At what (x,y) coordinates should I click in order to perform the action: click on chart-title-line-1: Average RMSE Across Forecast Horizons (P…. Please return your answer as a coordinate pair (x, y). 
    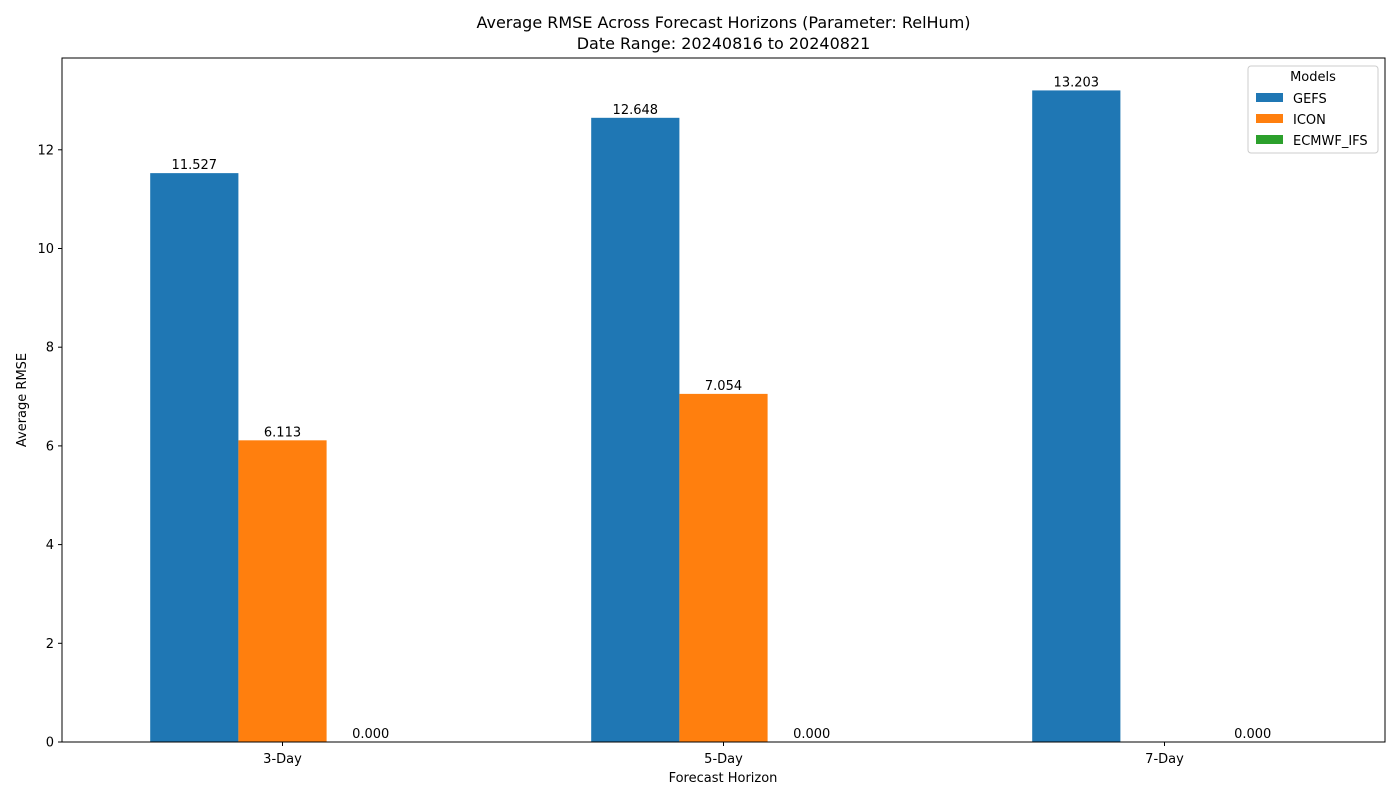
    Looking at the image, I should click on (723, 22).